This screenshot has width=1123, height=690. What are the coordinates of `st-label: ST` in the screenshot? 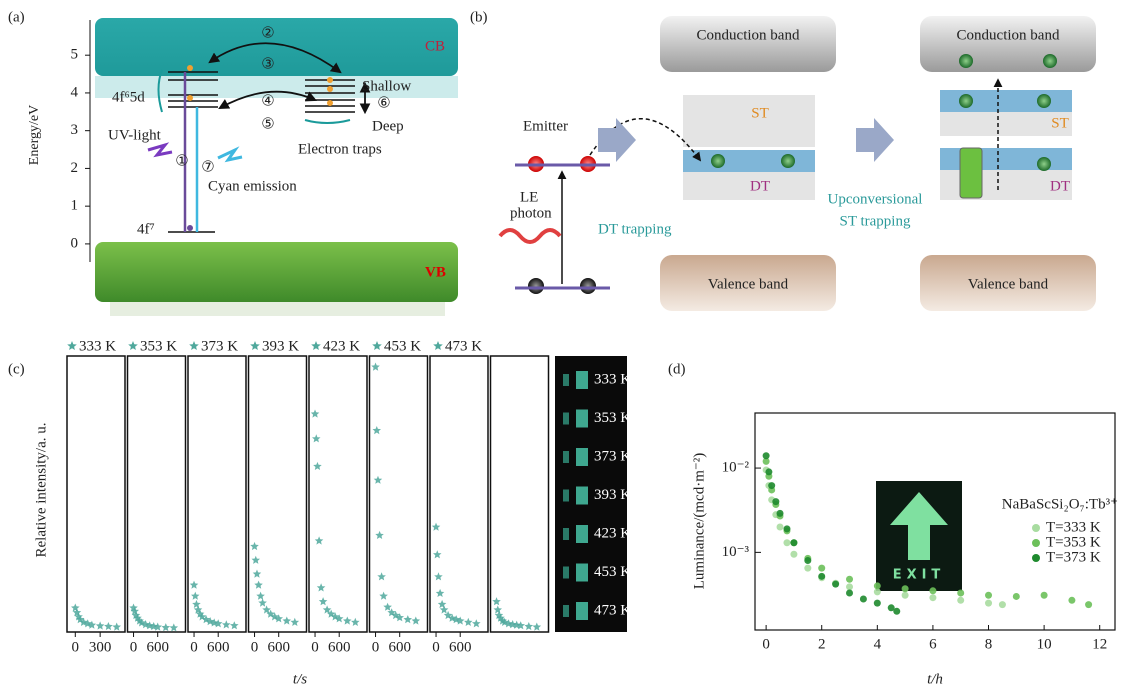 It's located at (1060, 123).